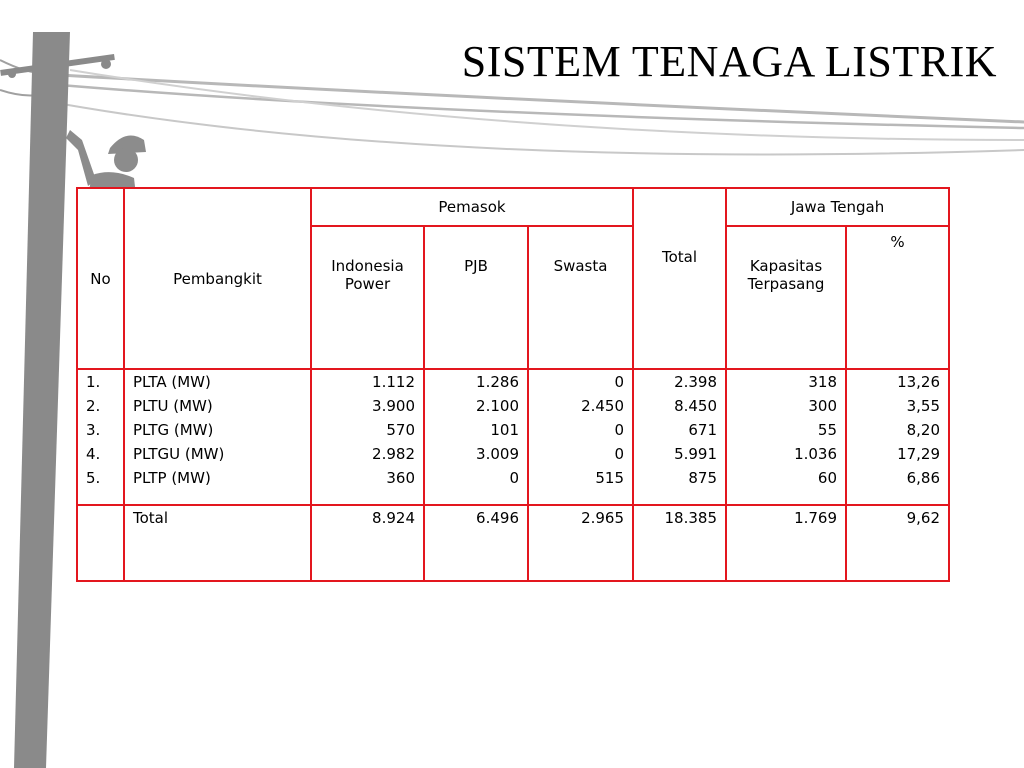 The image size is (1024, 768). What do you see at coordinates (93, 406) in the screenshot?
I see `cell-no: 2.` at bounding box center [93, 406].